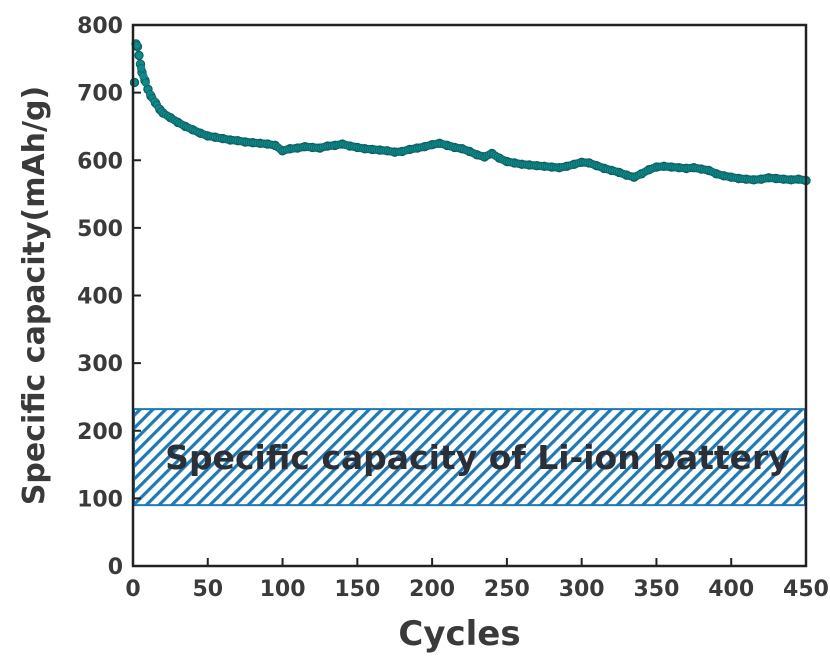 The image size is (830, 658). What do you see at coordinates (132, 589) in the screenshot?
I see `x-tick-label: 0` at bounding box center [132, 589].